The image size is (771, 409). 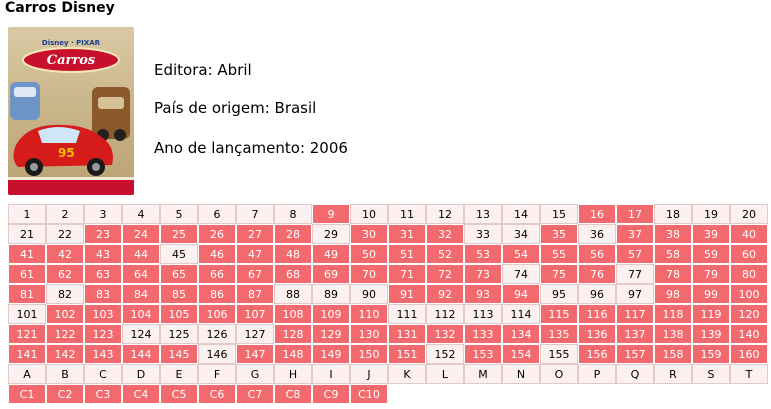 What do you see at coordinates (217, 214) in the screenshot?
I see `sticker-cell-6: 6` at bounding box center [217, 214].